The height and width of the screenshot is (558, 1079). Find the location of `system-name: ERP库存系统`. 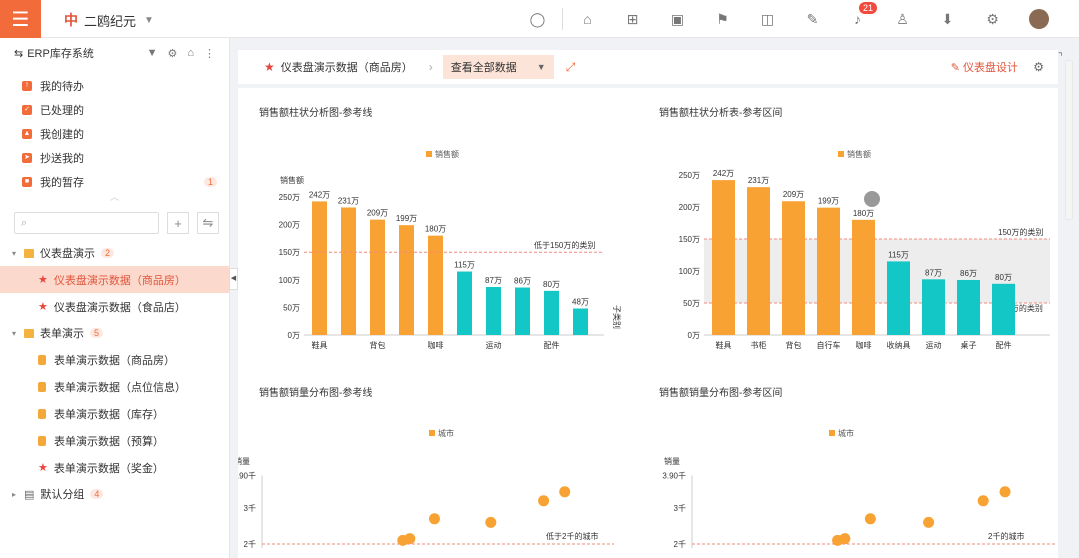

system-name: ERP库存系统 is located at coordinates (60, 54).